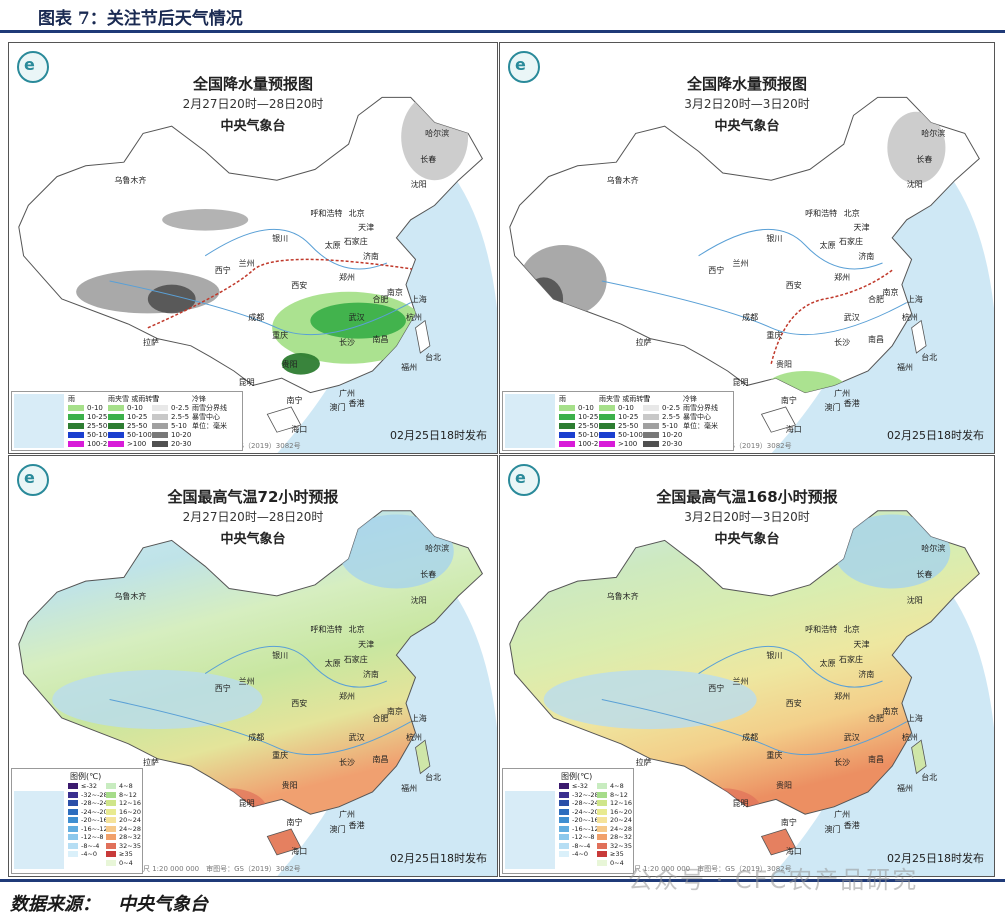 This screenshot has width=1005, height=920. What do you see at coordinates (209, 413) in the screenshot?
I see `legend-column-extra: 冷锋 雨雪分界线 暴雪中心 单位：毫米` at bounding box center [209, 413].